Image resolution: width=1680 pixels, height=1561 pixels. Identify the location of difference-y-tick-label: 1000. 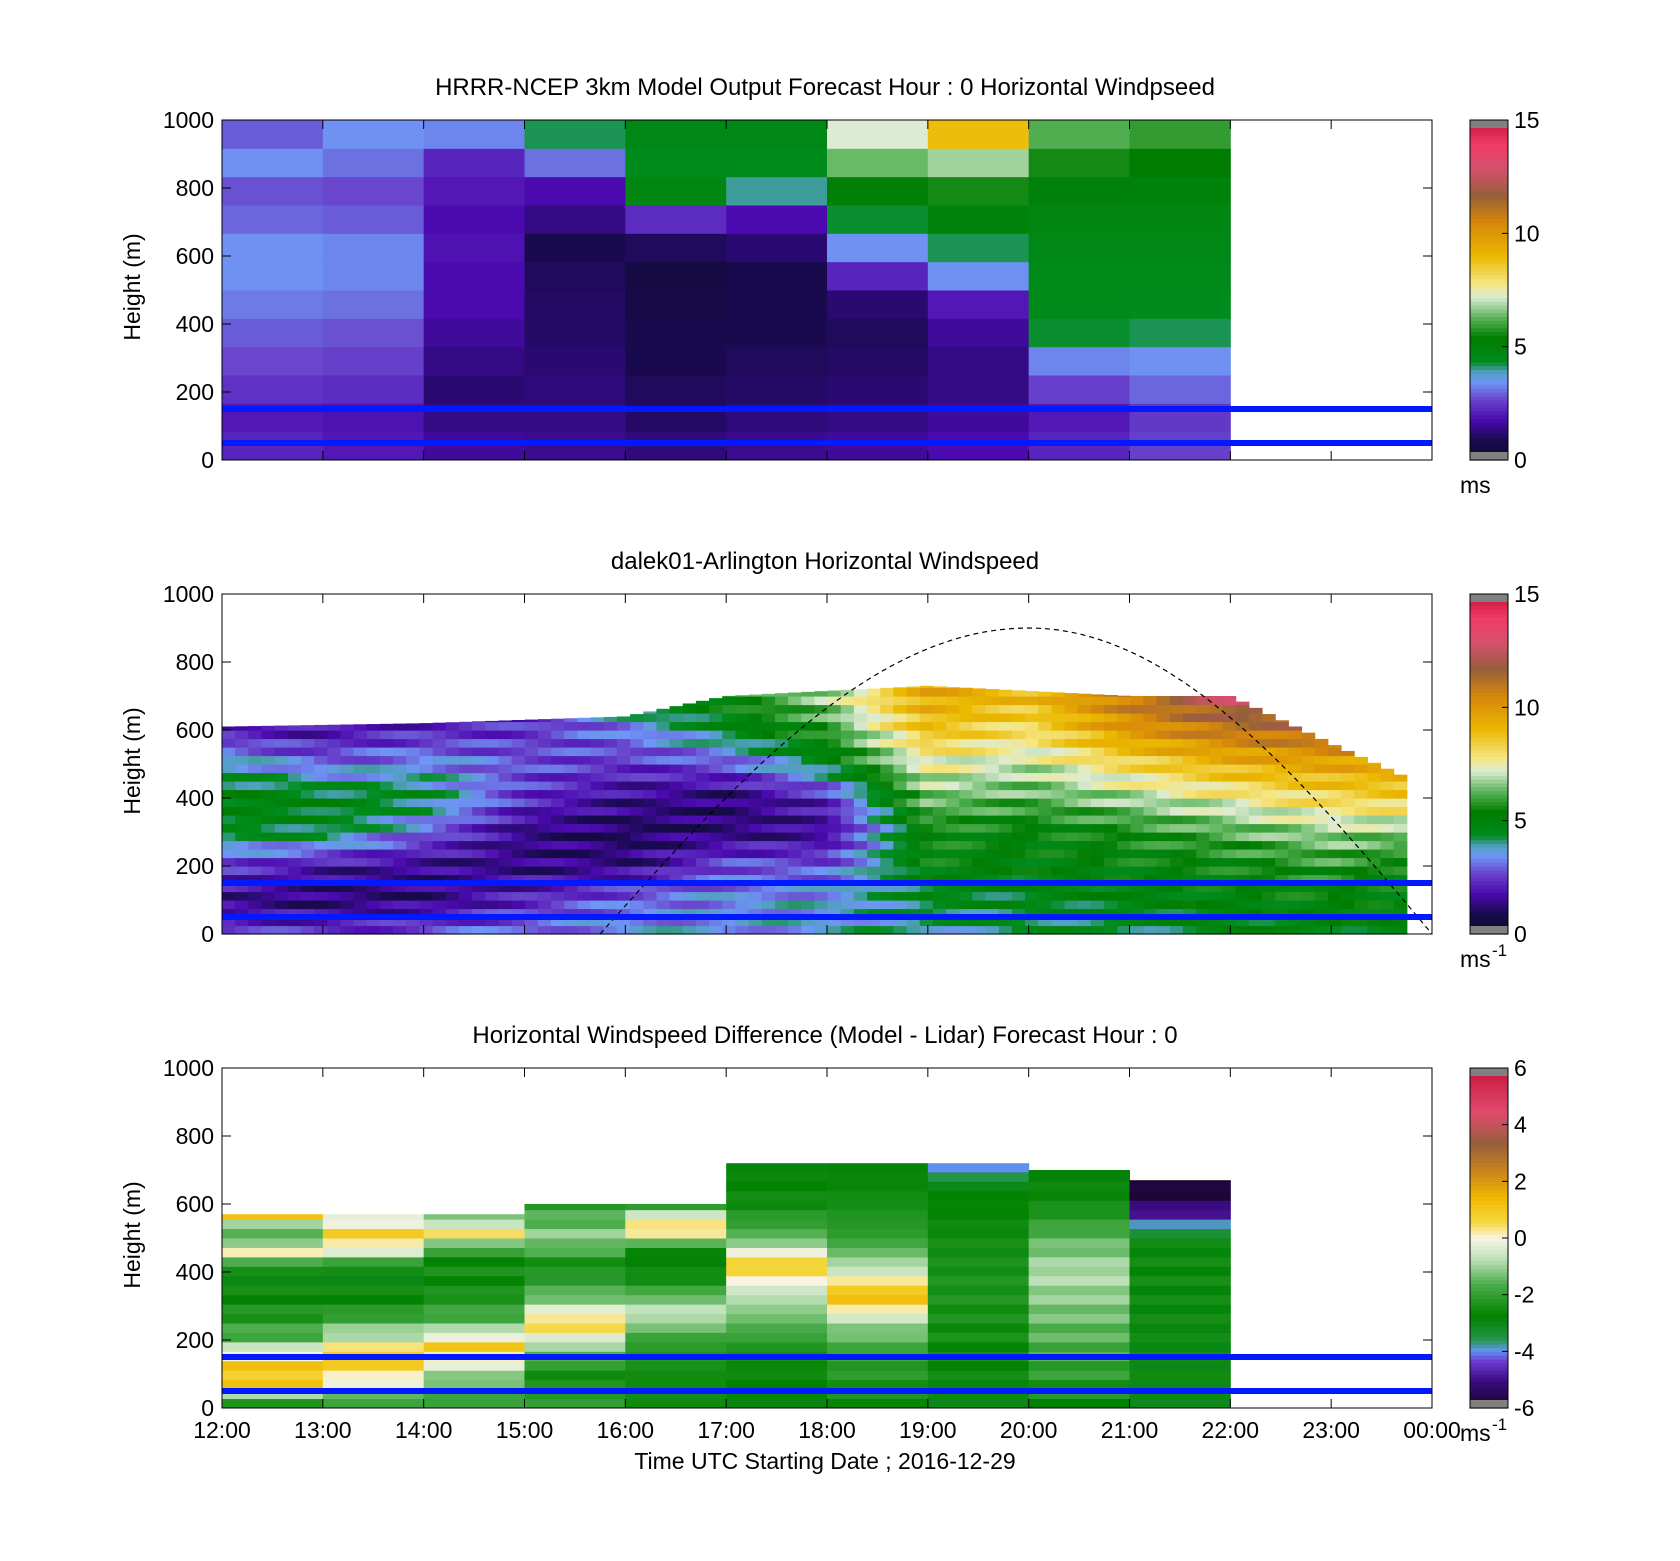
(188, 1068).